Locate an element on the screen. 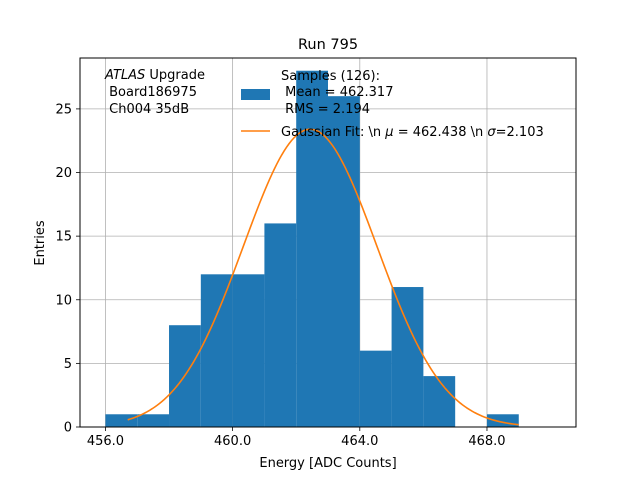  annotation-line-1: ATLAS Upgrade is located at coordinates (154, 75).